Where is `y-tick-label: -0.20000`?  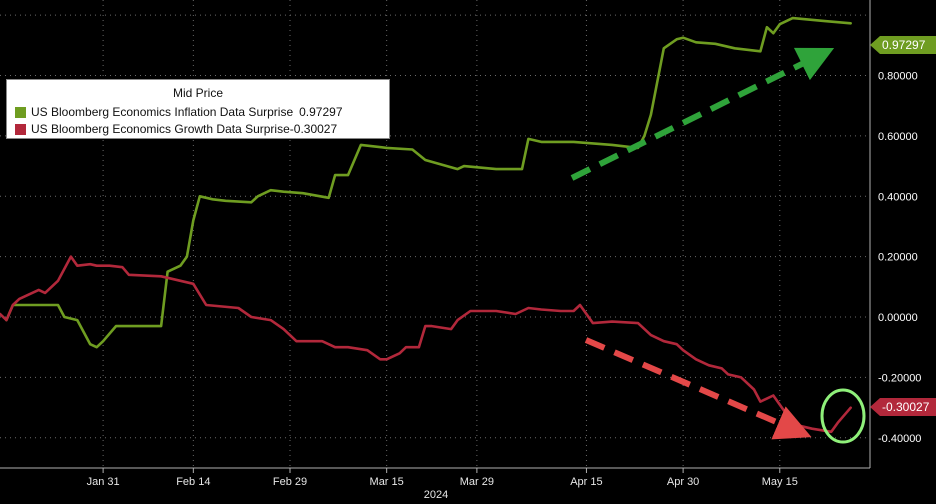 y-tick-label: -0.20000 is located at coordinates (899, 378).